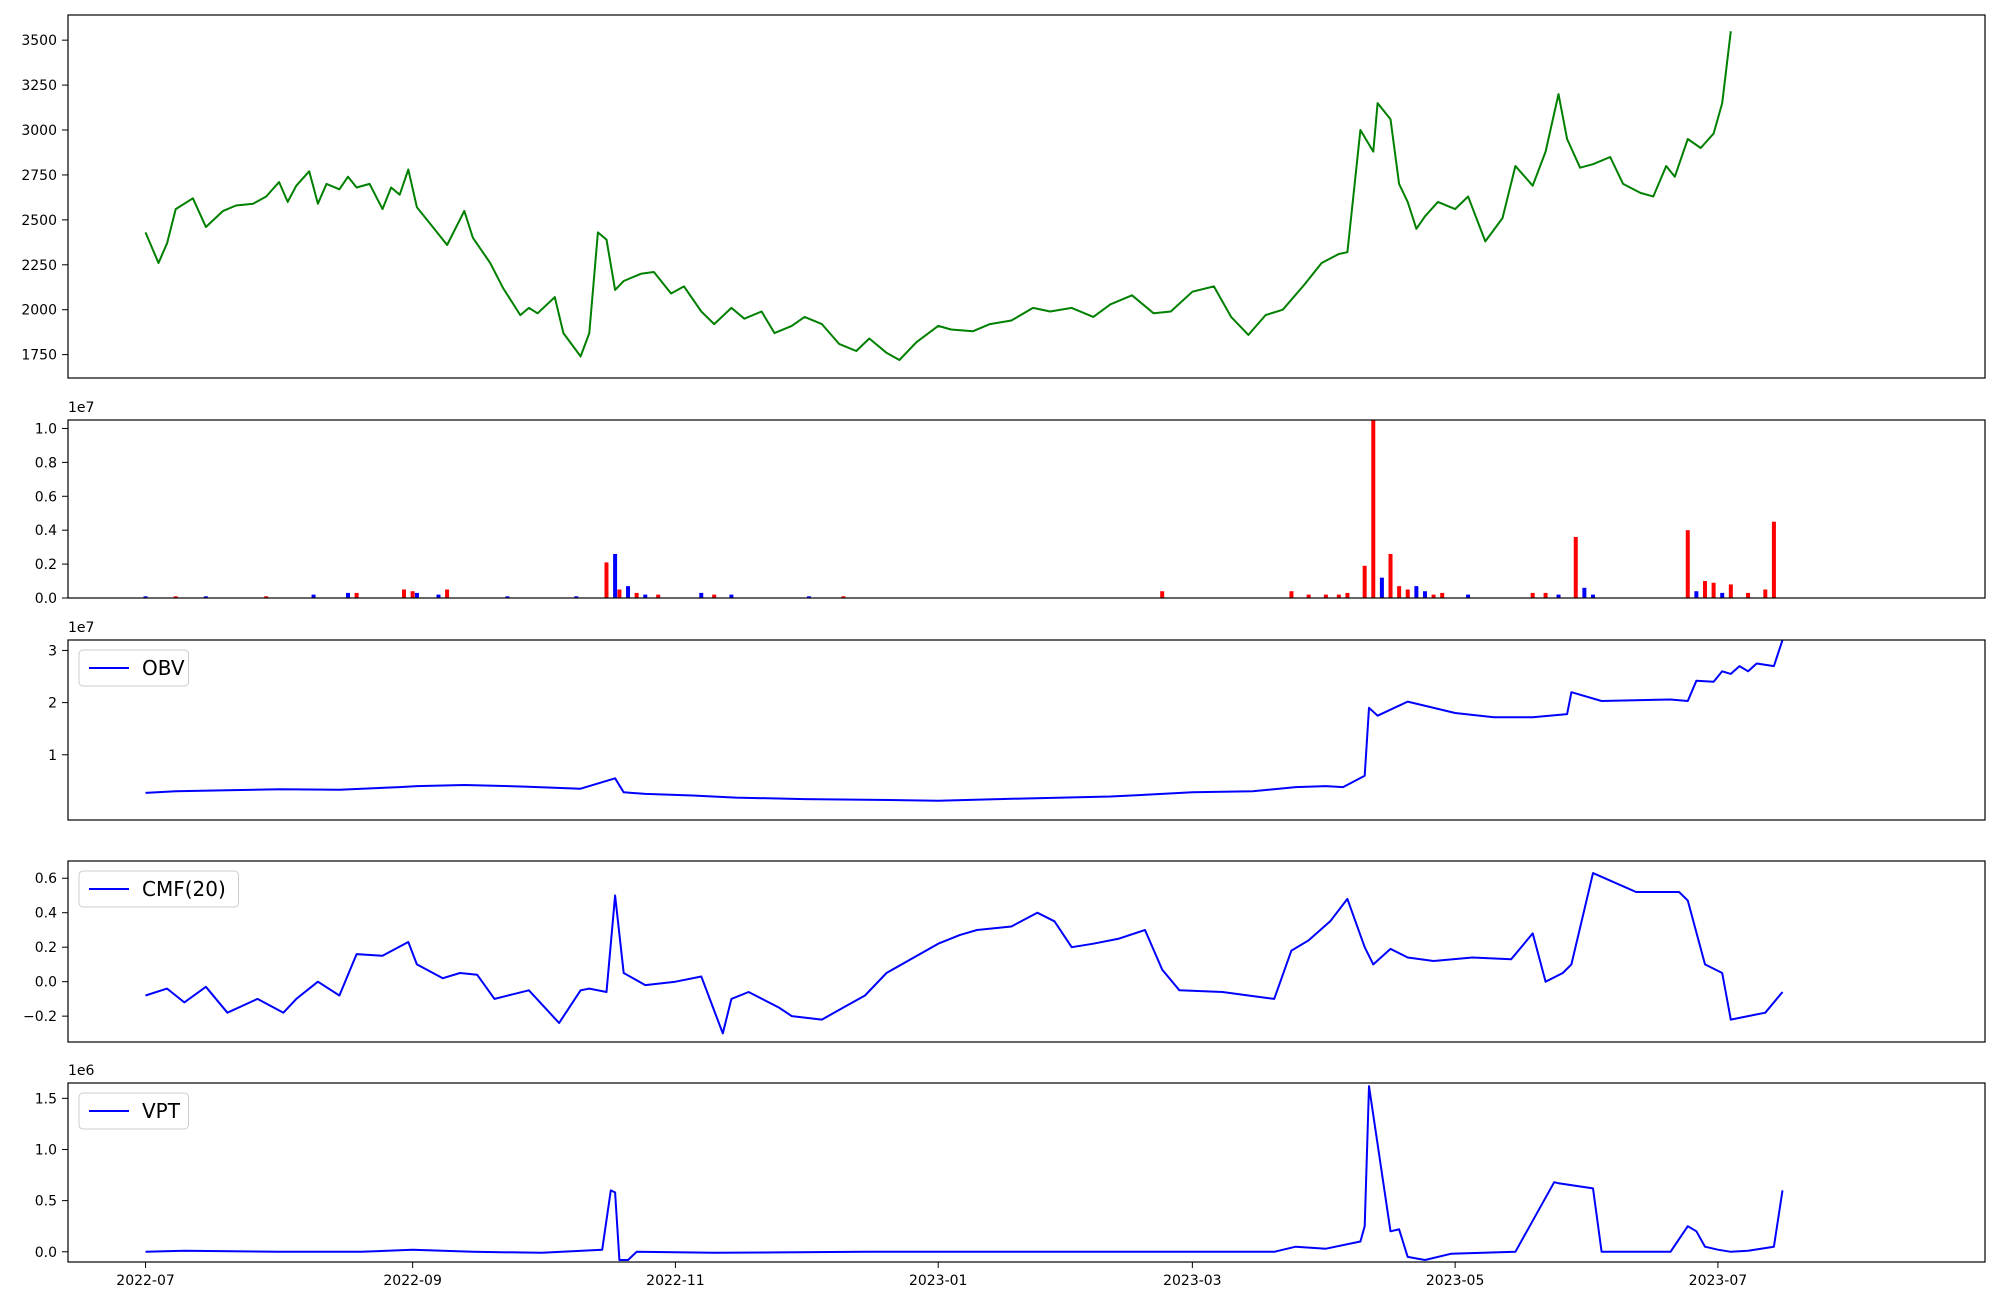 Image resolution: width=2000 pixels, height=1300 pixels. What do you see at coordinates (133, 1111) in the screenshot?
I see `legend-vpt: VPT` at bounding box center [133, 1111].